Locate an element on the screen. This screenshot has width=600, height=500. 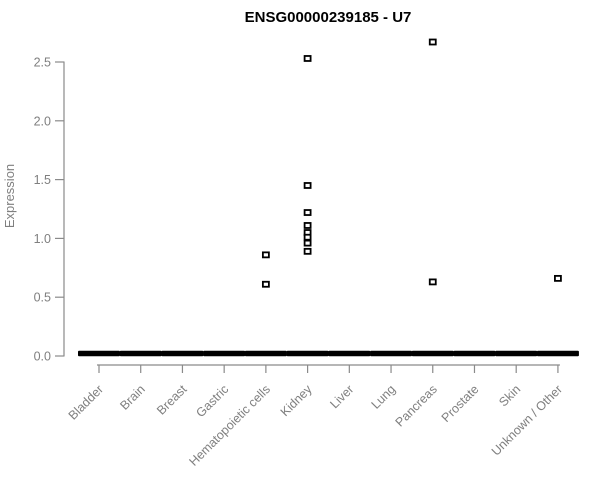
x-axis-label-brain: Brain is located at coordinates (132, 397).